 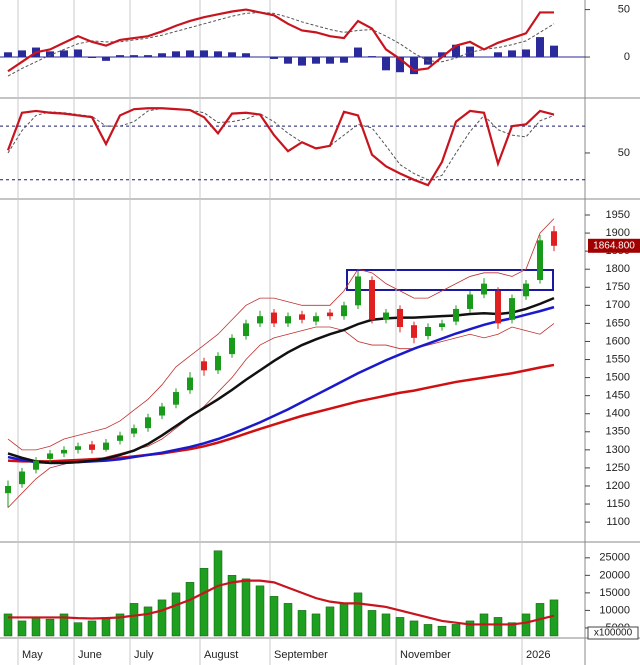 I want to click on x-tick-label: May, so click(x=32, y=655).